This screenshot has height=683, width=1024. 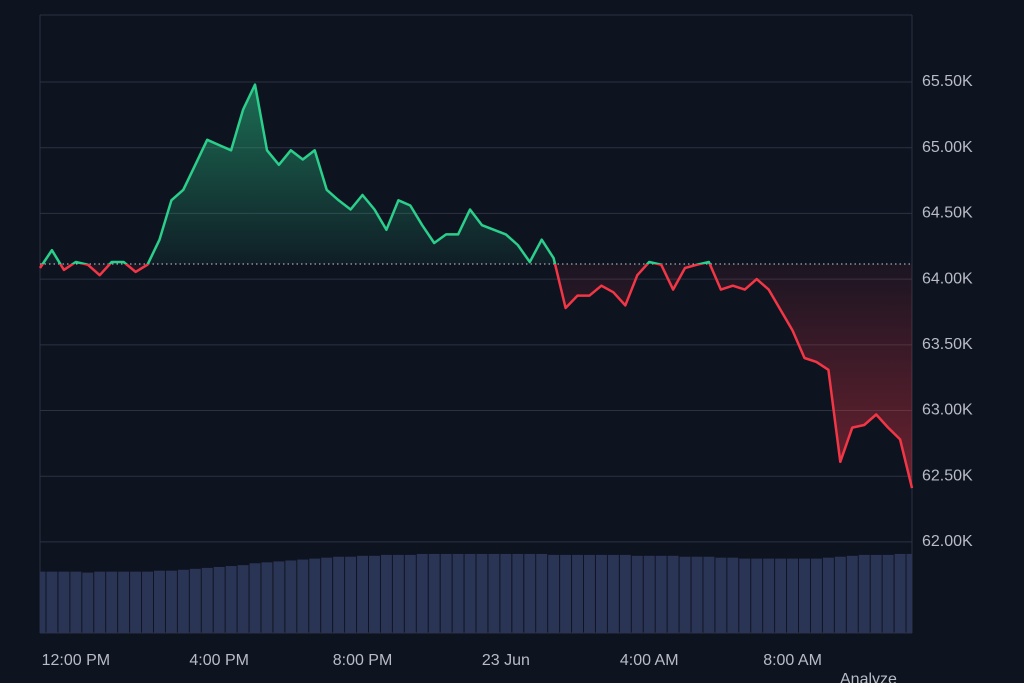 I want to click on x-tick-label: 4:00 PM, so click(x=219, y=660).